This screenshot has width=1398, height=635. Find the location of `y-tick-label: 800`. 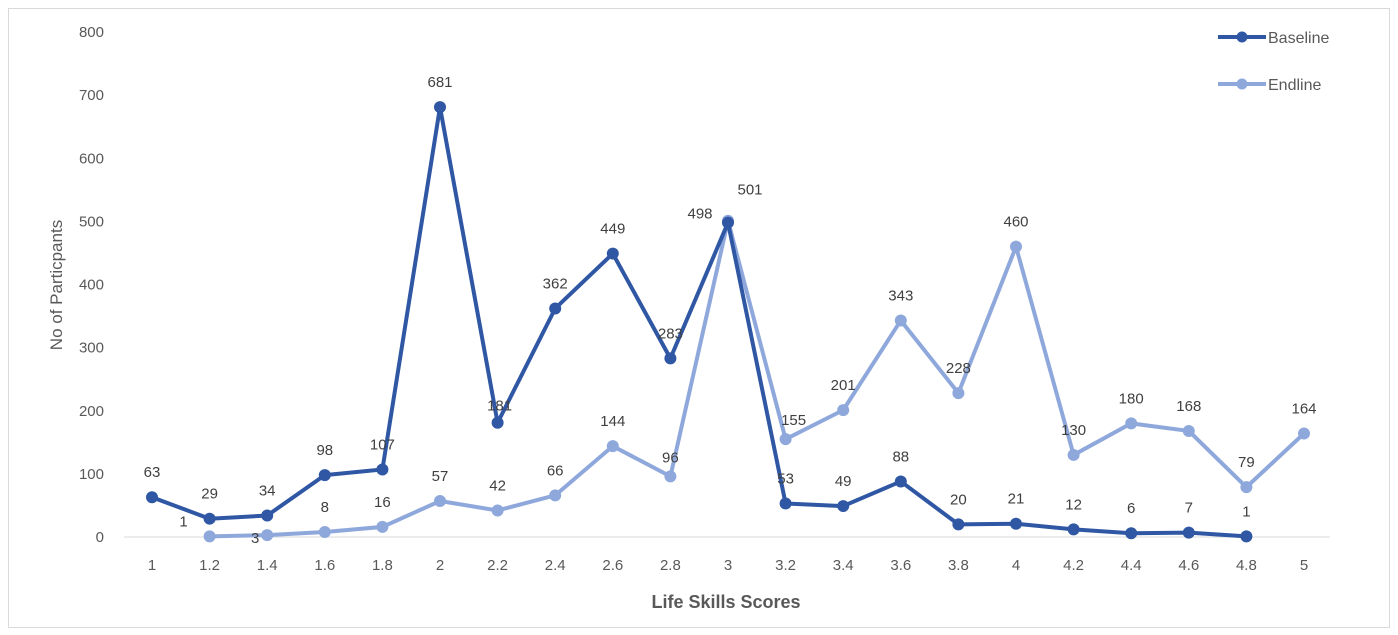

y-tick-label: 800 is located at coordinates (91, 32).